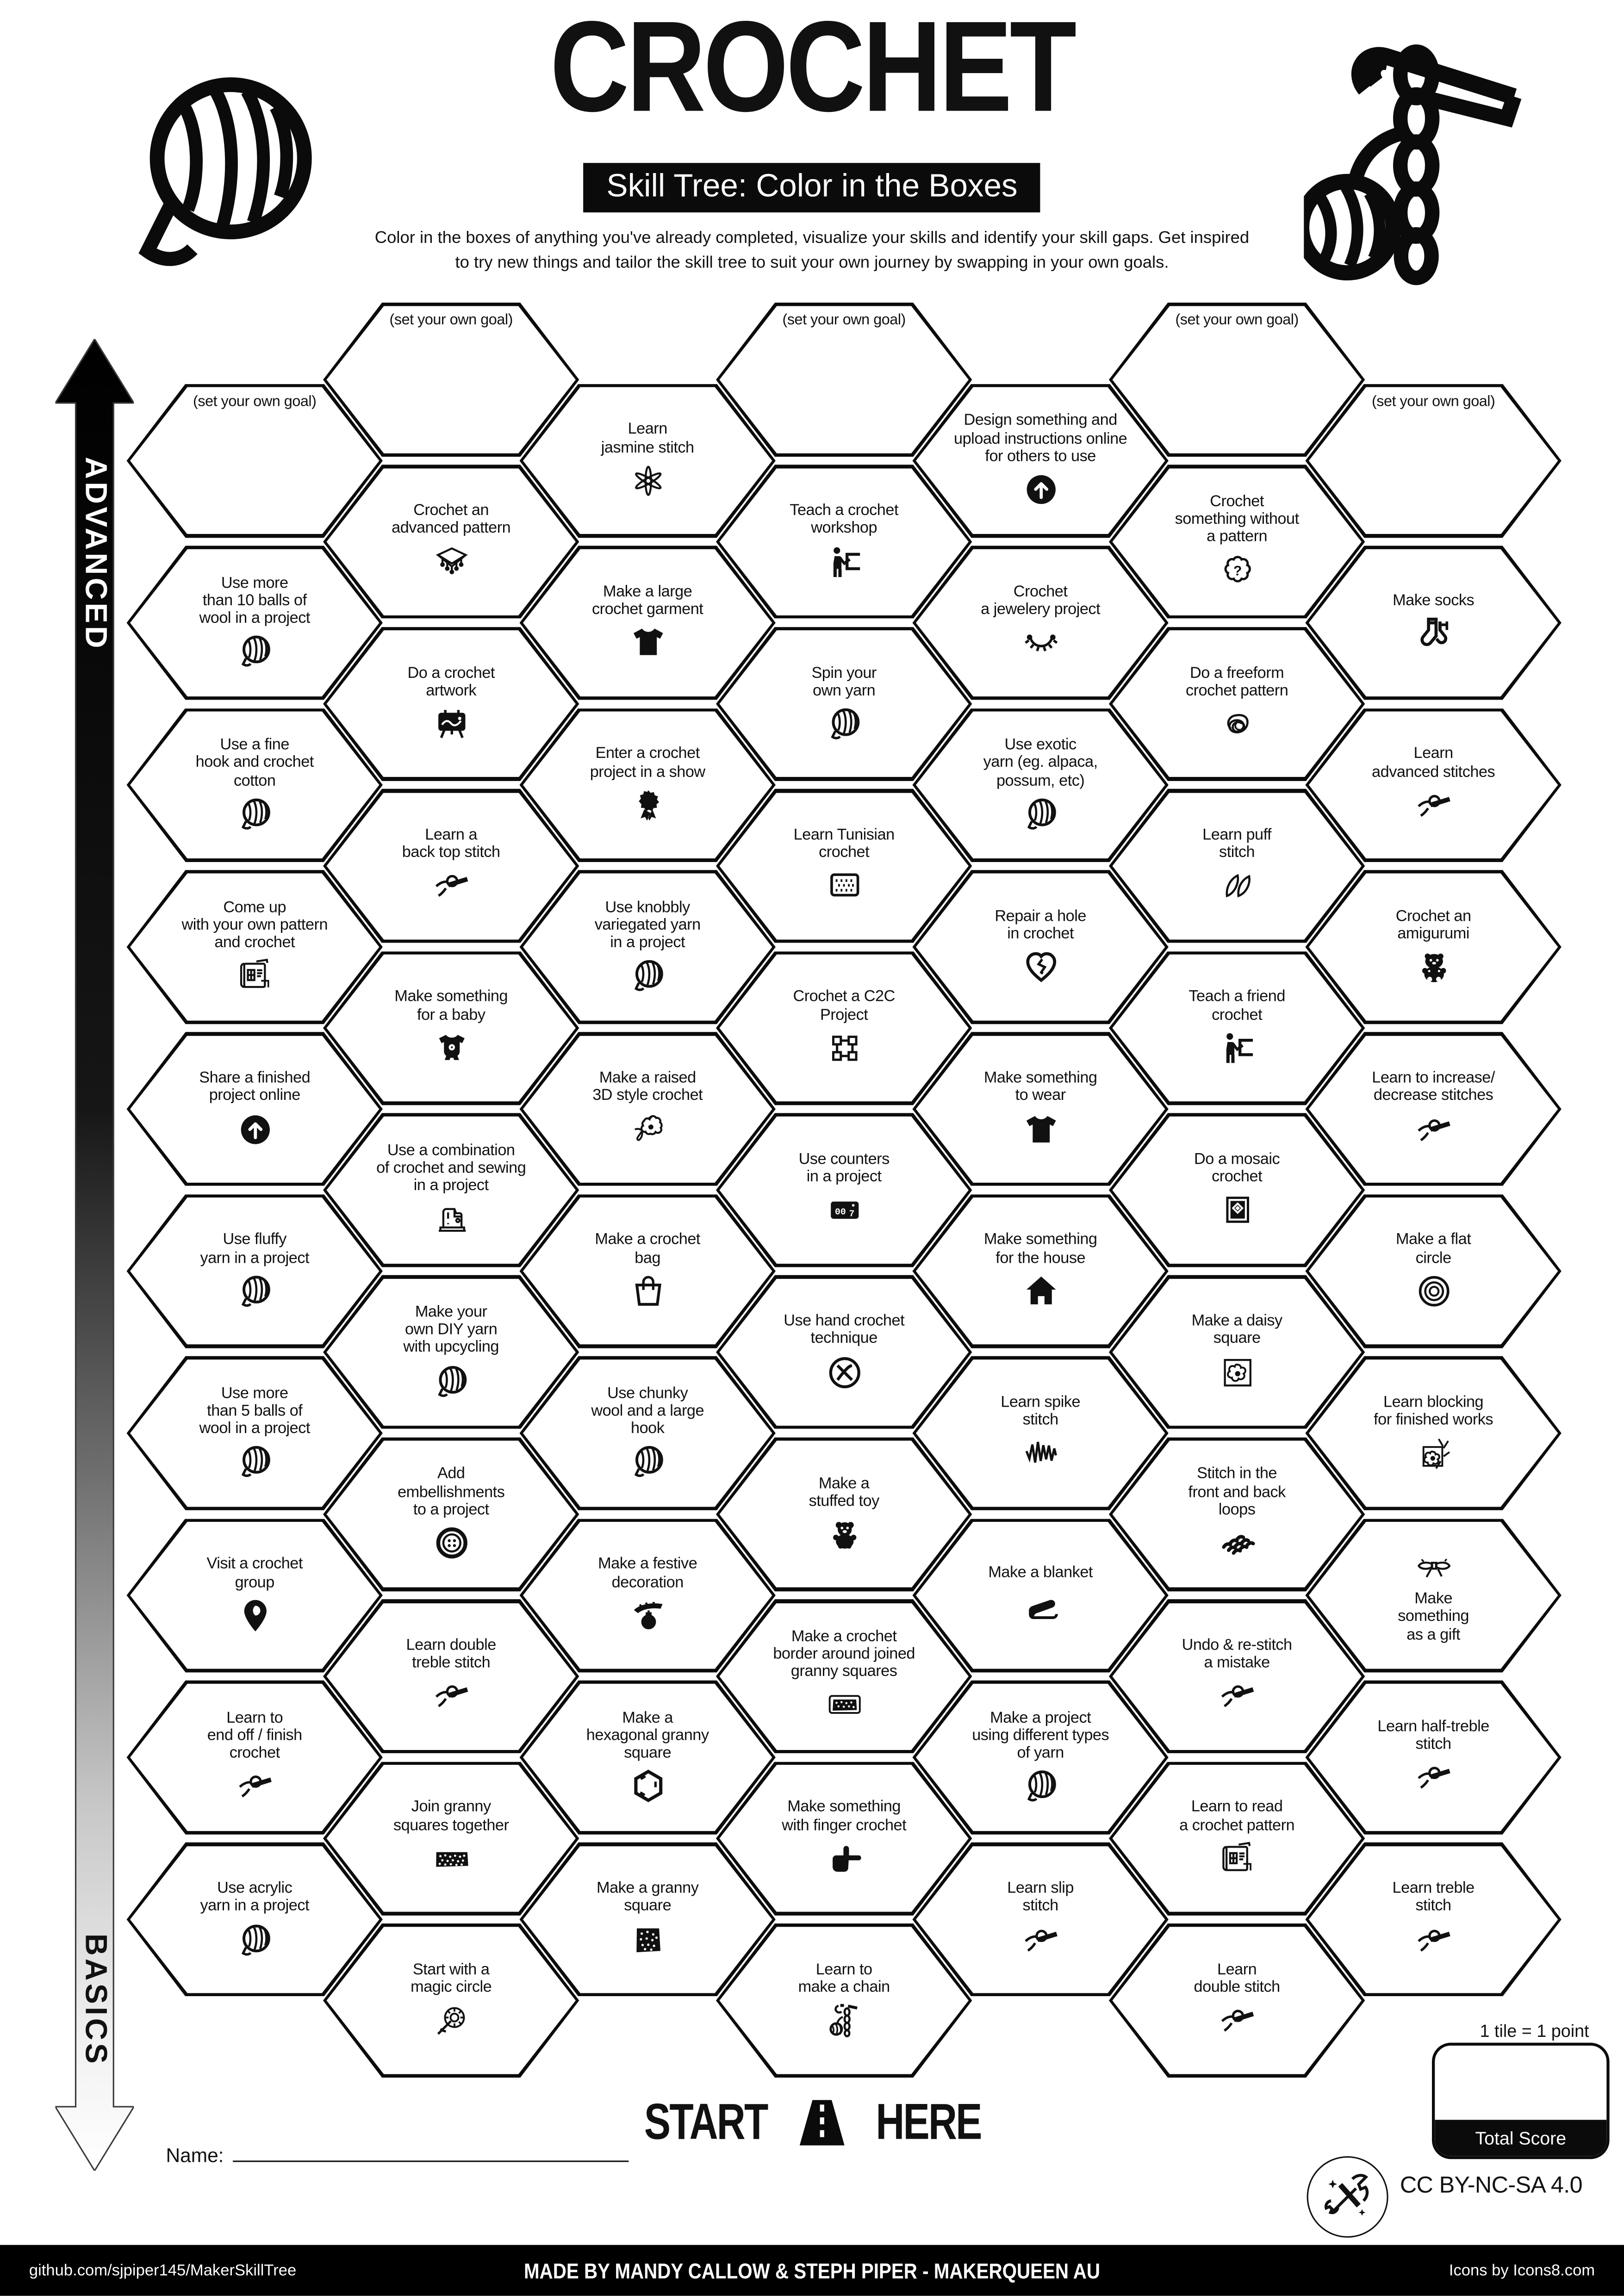 The image size is (1624, 2296). Describe the element at coordinates (647, 1109) in the screenshot. I see `skill-hex: Make a raised 3D style crochet` at that location.